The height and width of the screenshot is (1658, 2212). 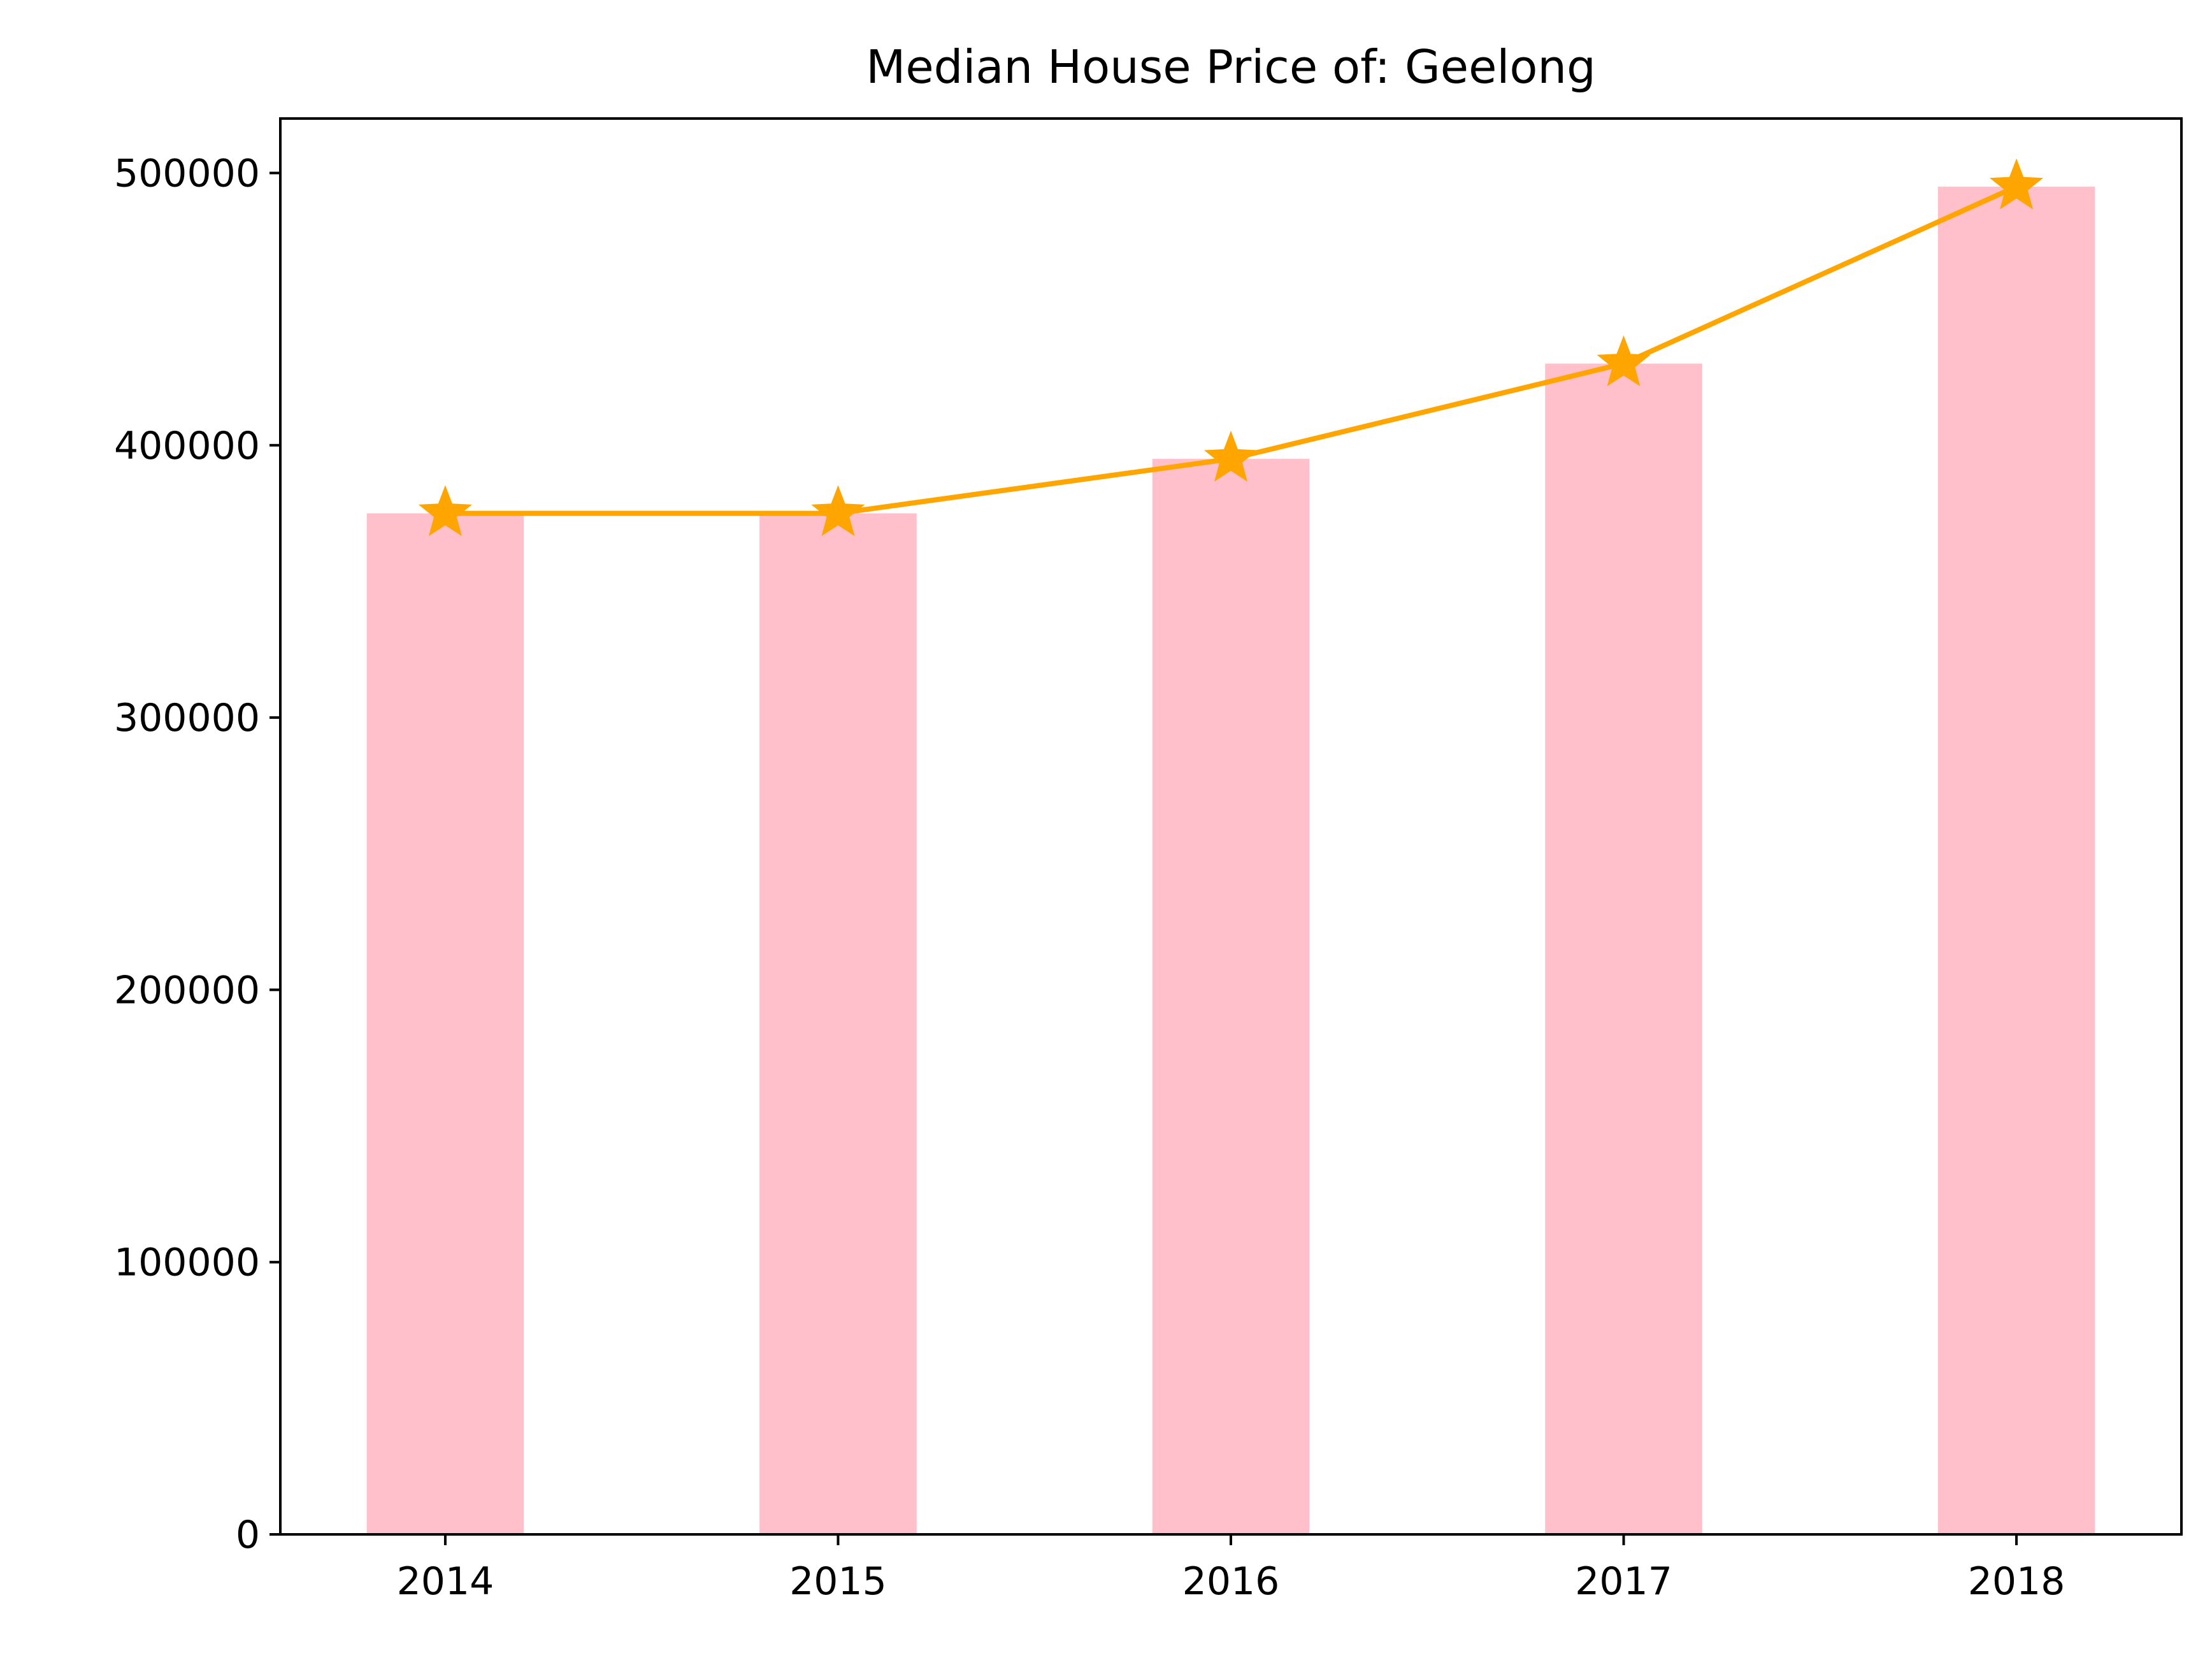 What do you see at coordinates (197, 854) in the screenshot?
I see `y-axis: 0 100000 200000 300000 400000 500000` at bounding box center [197, 854].